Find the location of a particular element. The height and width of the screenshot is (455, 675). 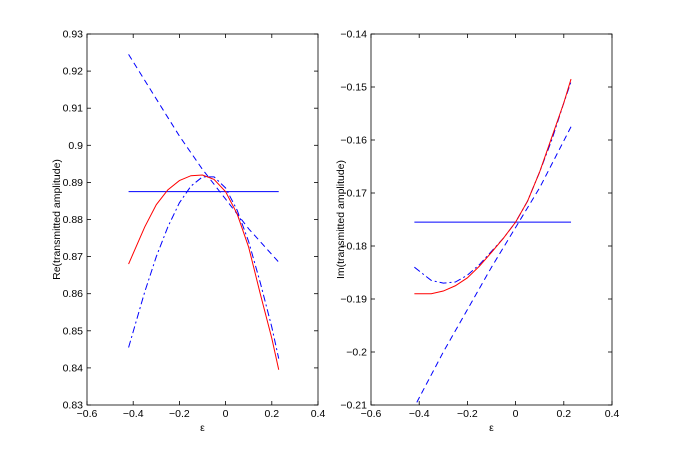

re-y-tick-label: 0.88 is located at coordinates (73, 220).